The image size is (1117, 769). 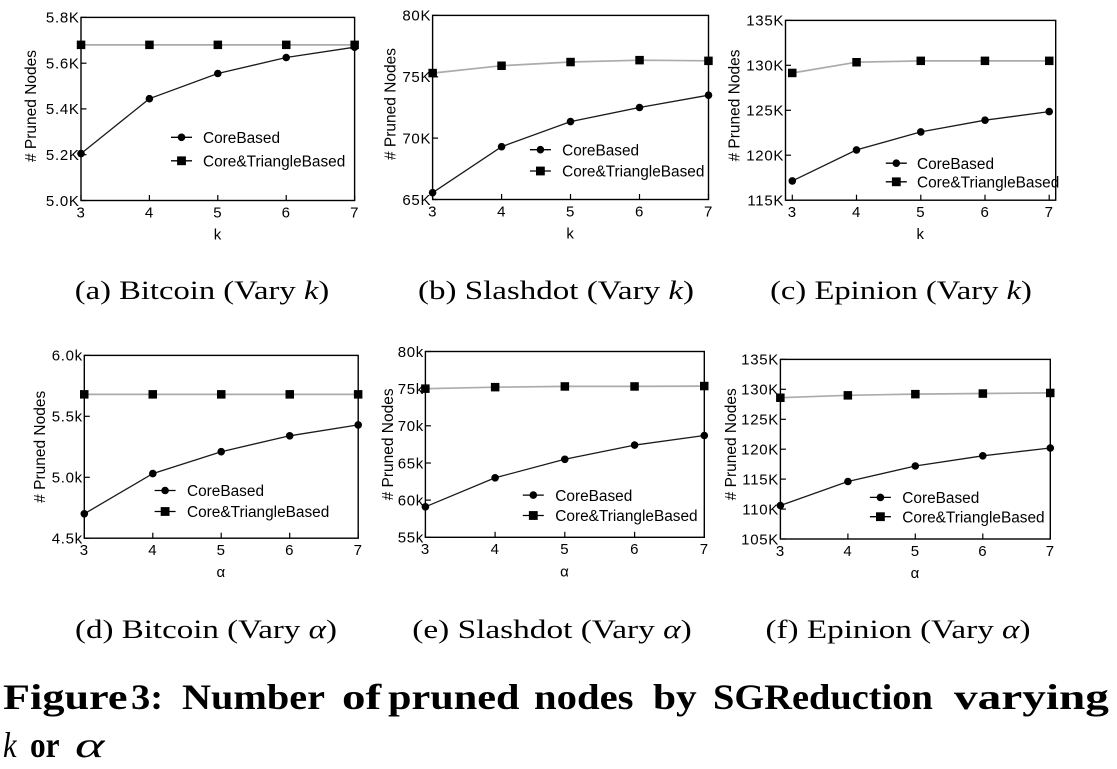 What do you see at coordinates (416, 77) in the screenshot?
I see `svg-text: 75K` at bounding box center [416, 77].